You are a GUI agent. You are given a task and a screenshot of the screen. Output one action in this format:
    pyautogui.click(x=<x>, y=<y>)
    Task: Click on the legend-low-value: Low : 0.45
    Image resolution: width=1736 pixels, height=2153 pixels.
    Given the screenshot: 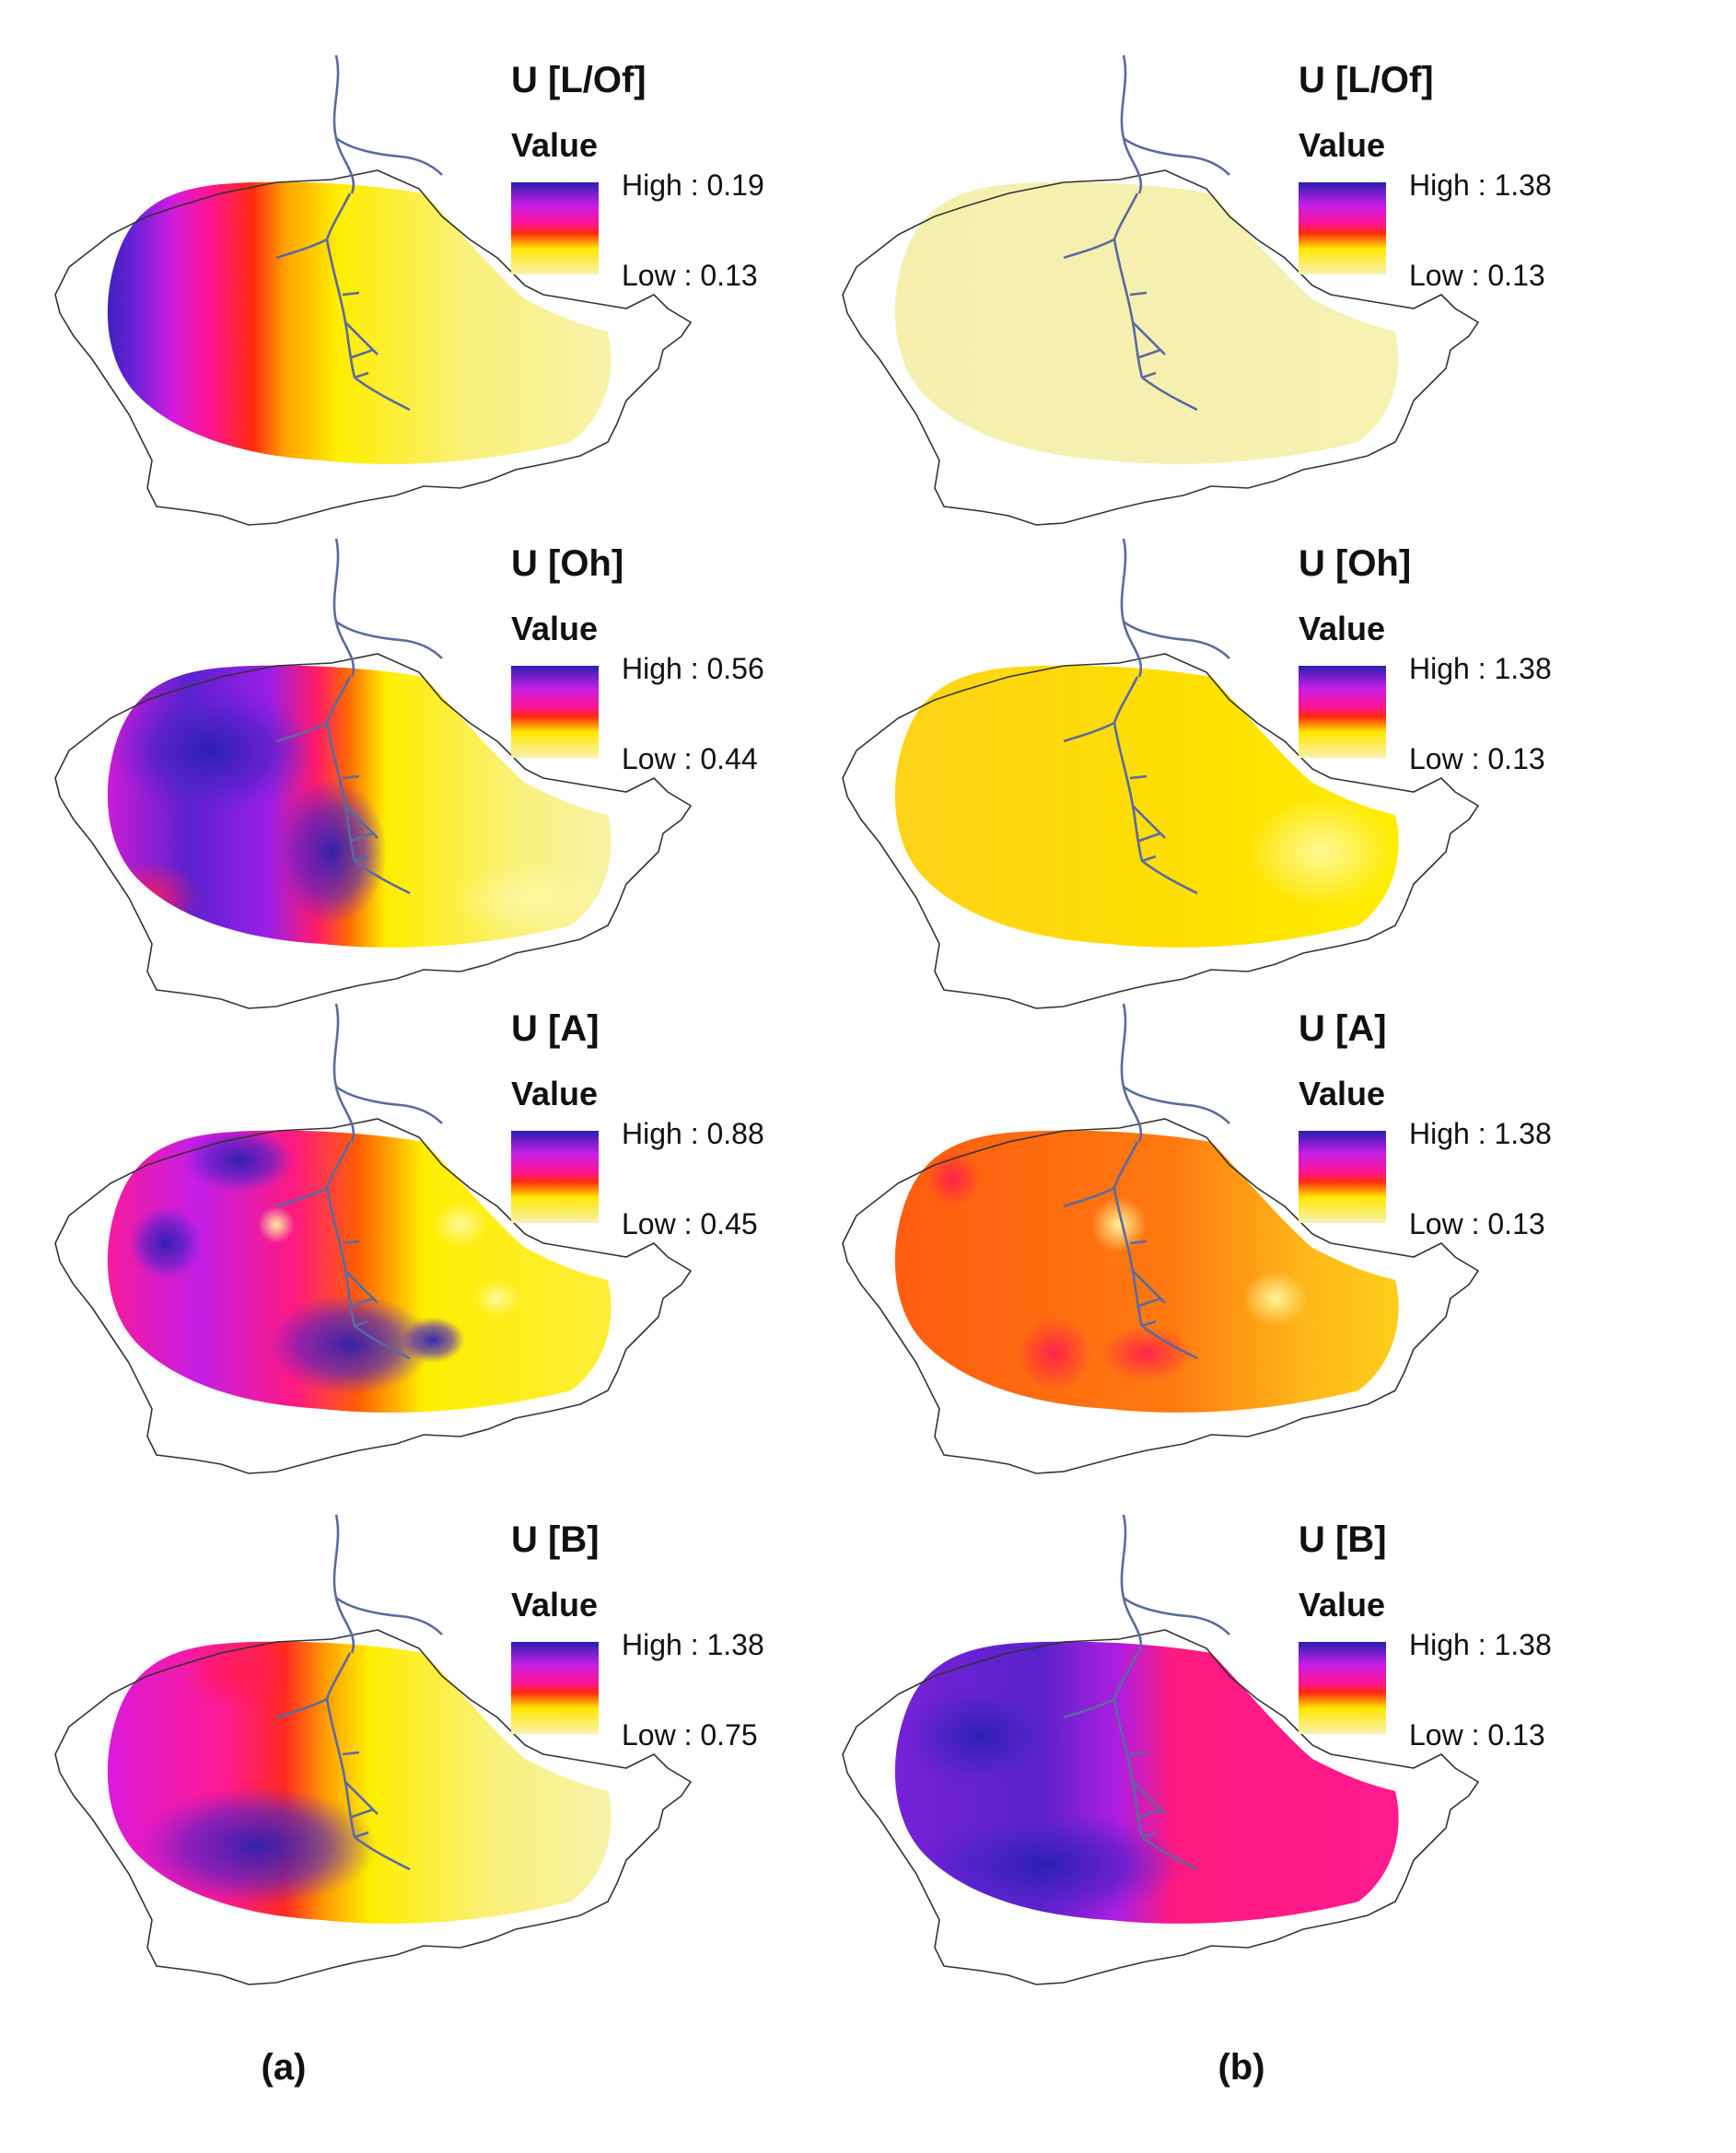 What is the action you would take?
    pyautogui.click(x=690, y=1224)
    